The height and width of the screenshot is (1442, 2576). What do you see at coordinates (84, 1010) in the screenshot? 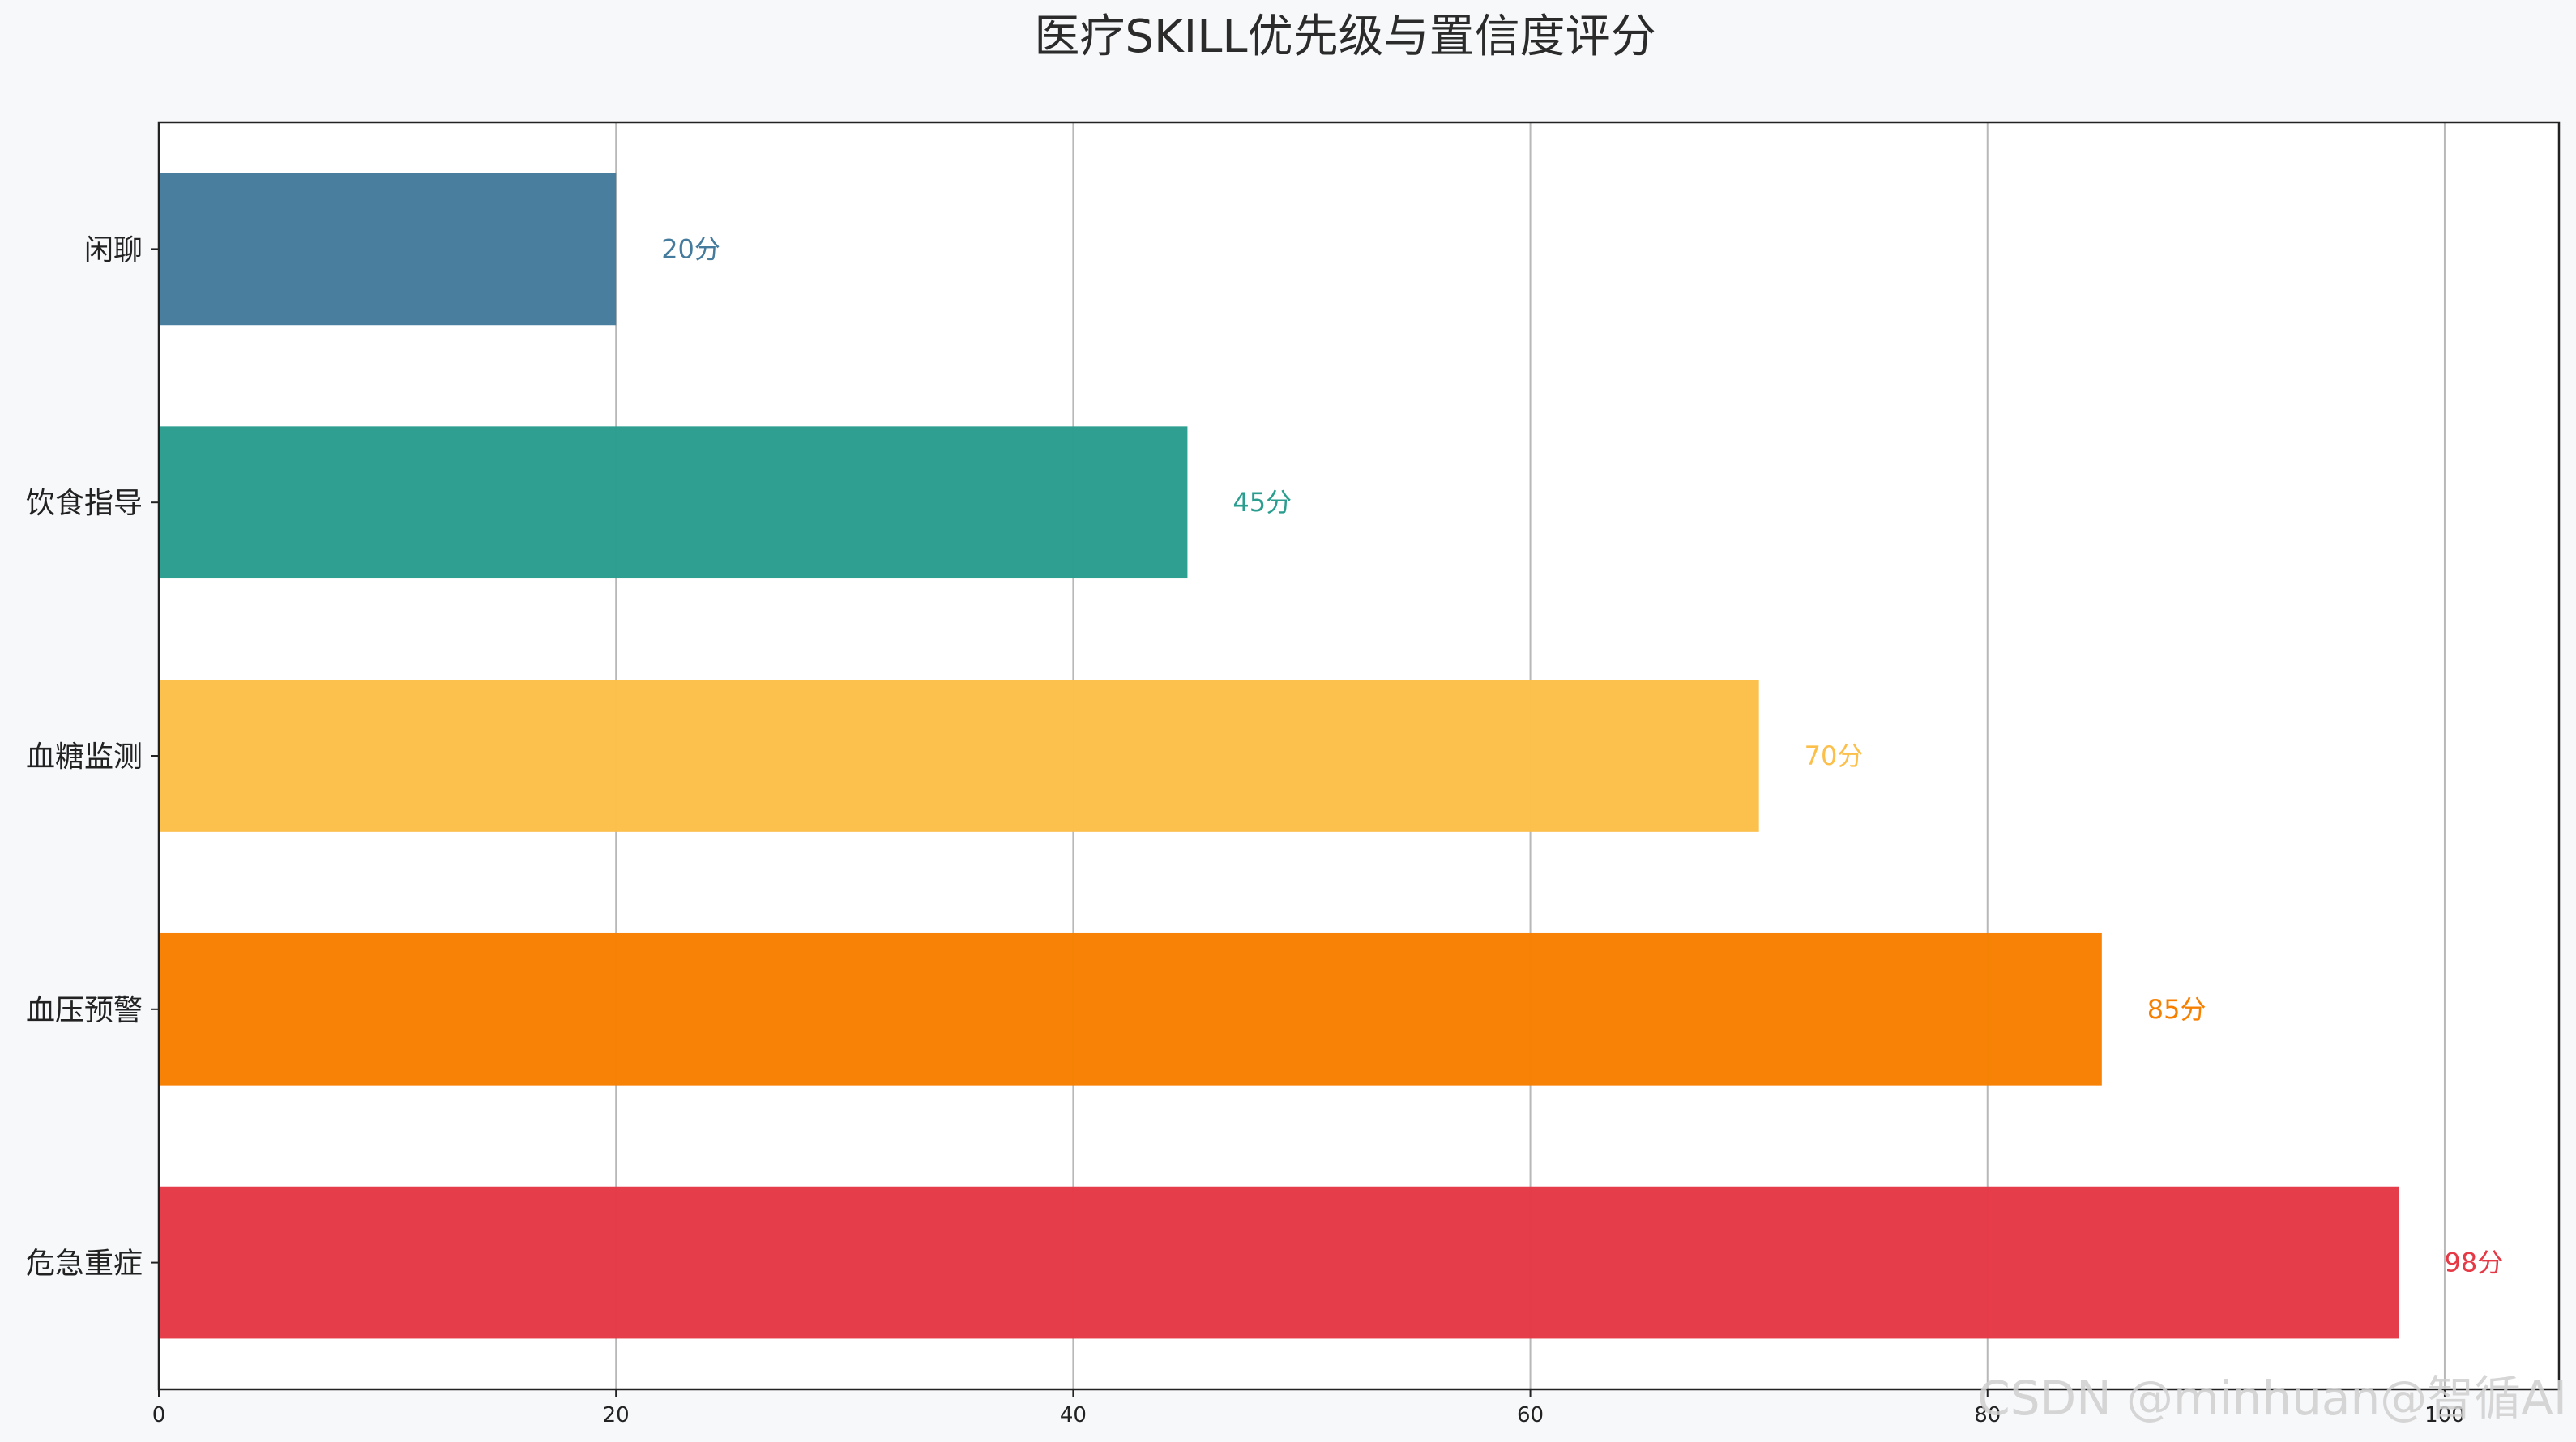
I see `y-tick-label: 血压预警` at bounding box center [84, 1010].